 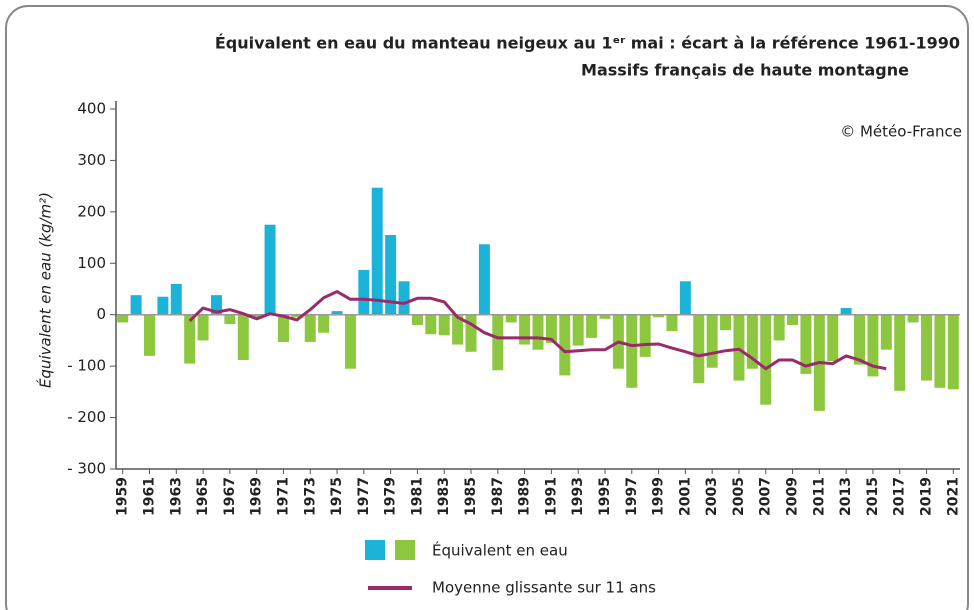 I want to click on x-tick-label: 2017, so click(x=900, y=496).